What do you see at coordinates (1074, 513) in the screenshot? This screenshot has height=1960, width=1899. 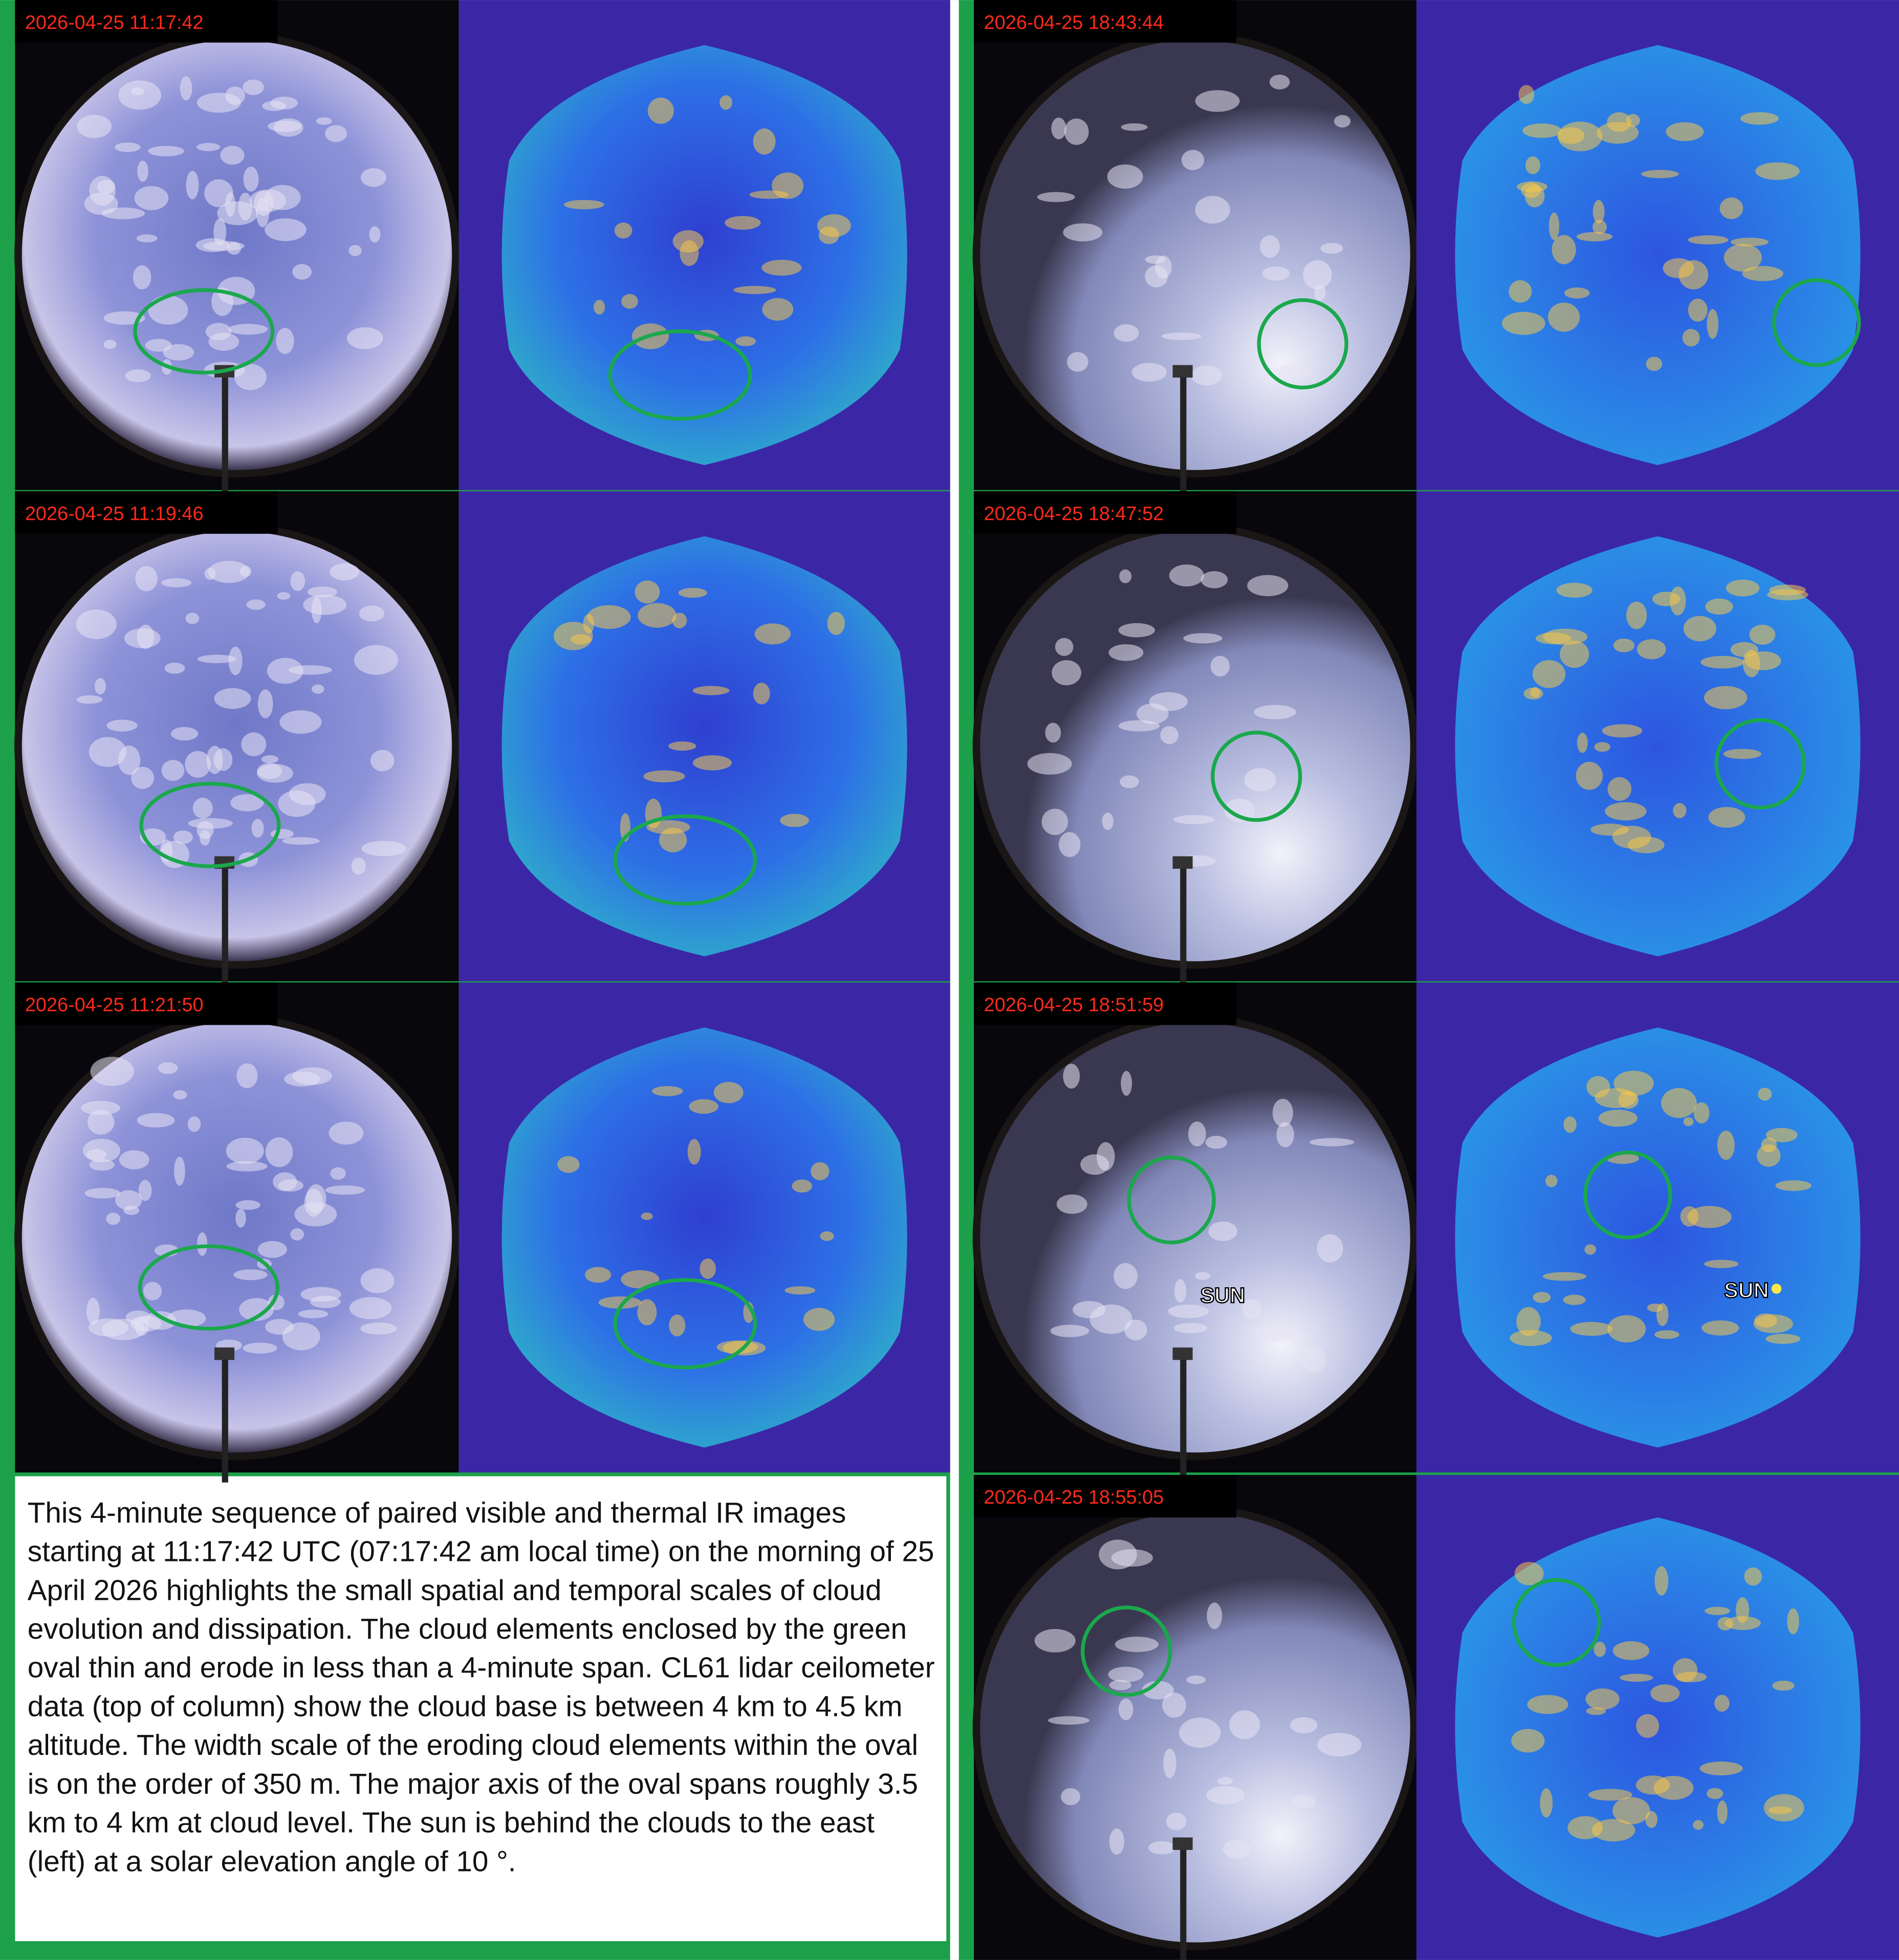 I see `timestamp: 2026-04-25 18:47:52` at bounding box center [1074, 513].